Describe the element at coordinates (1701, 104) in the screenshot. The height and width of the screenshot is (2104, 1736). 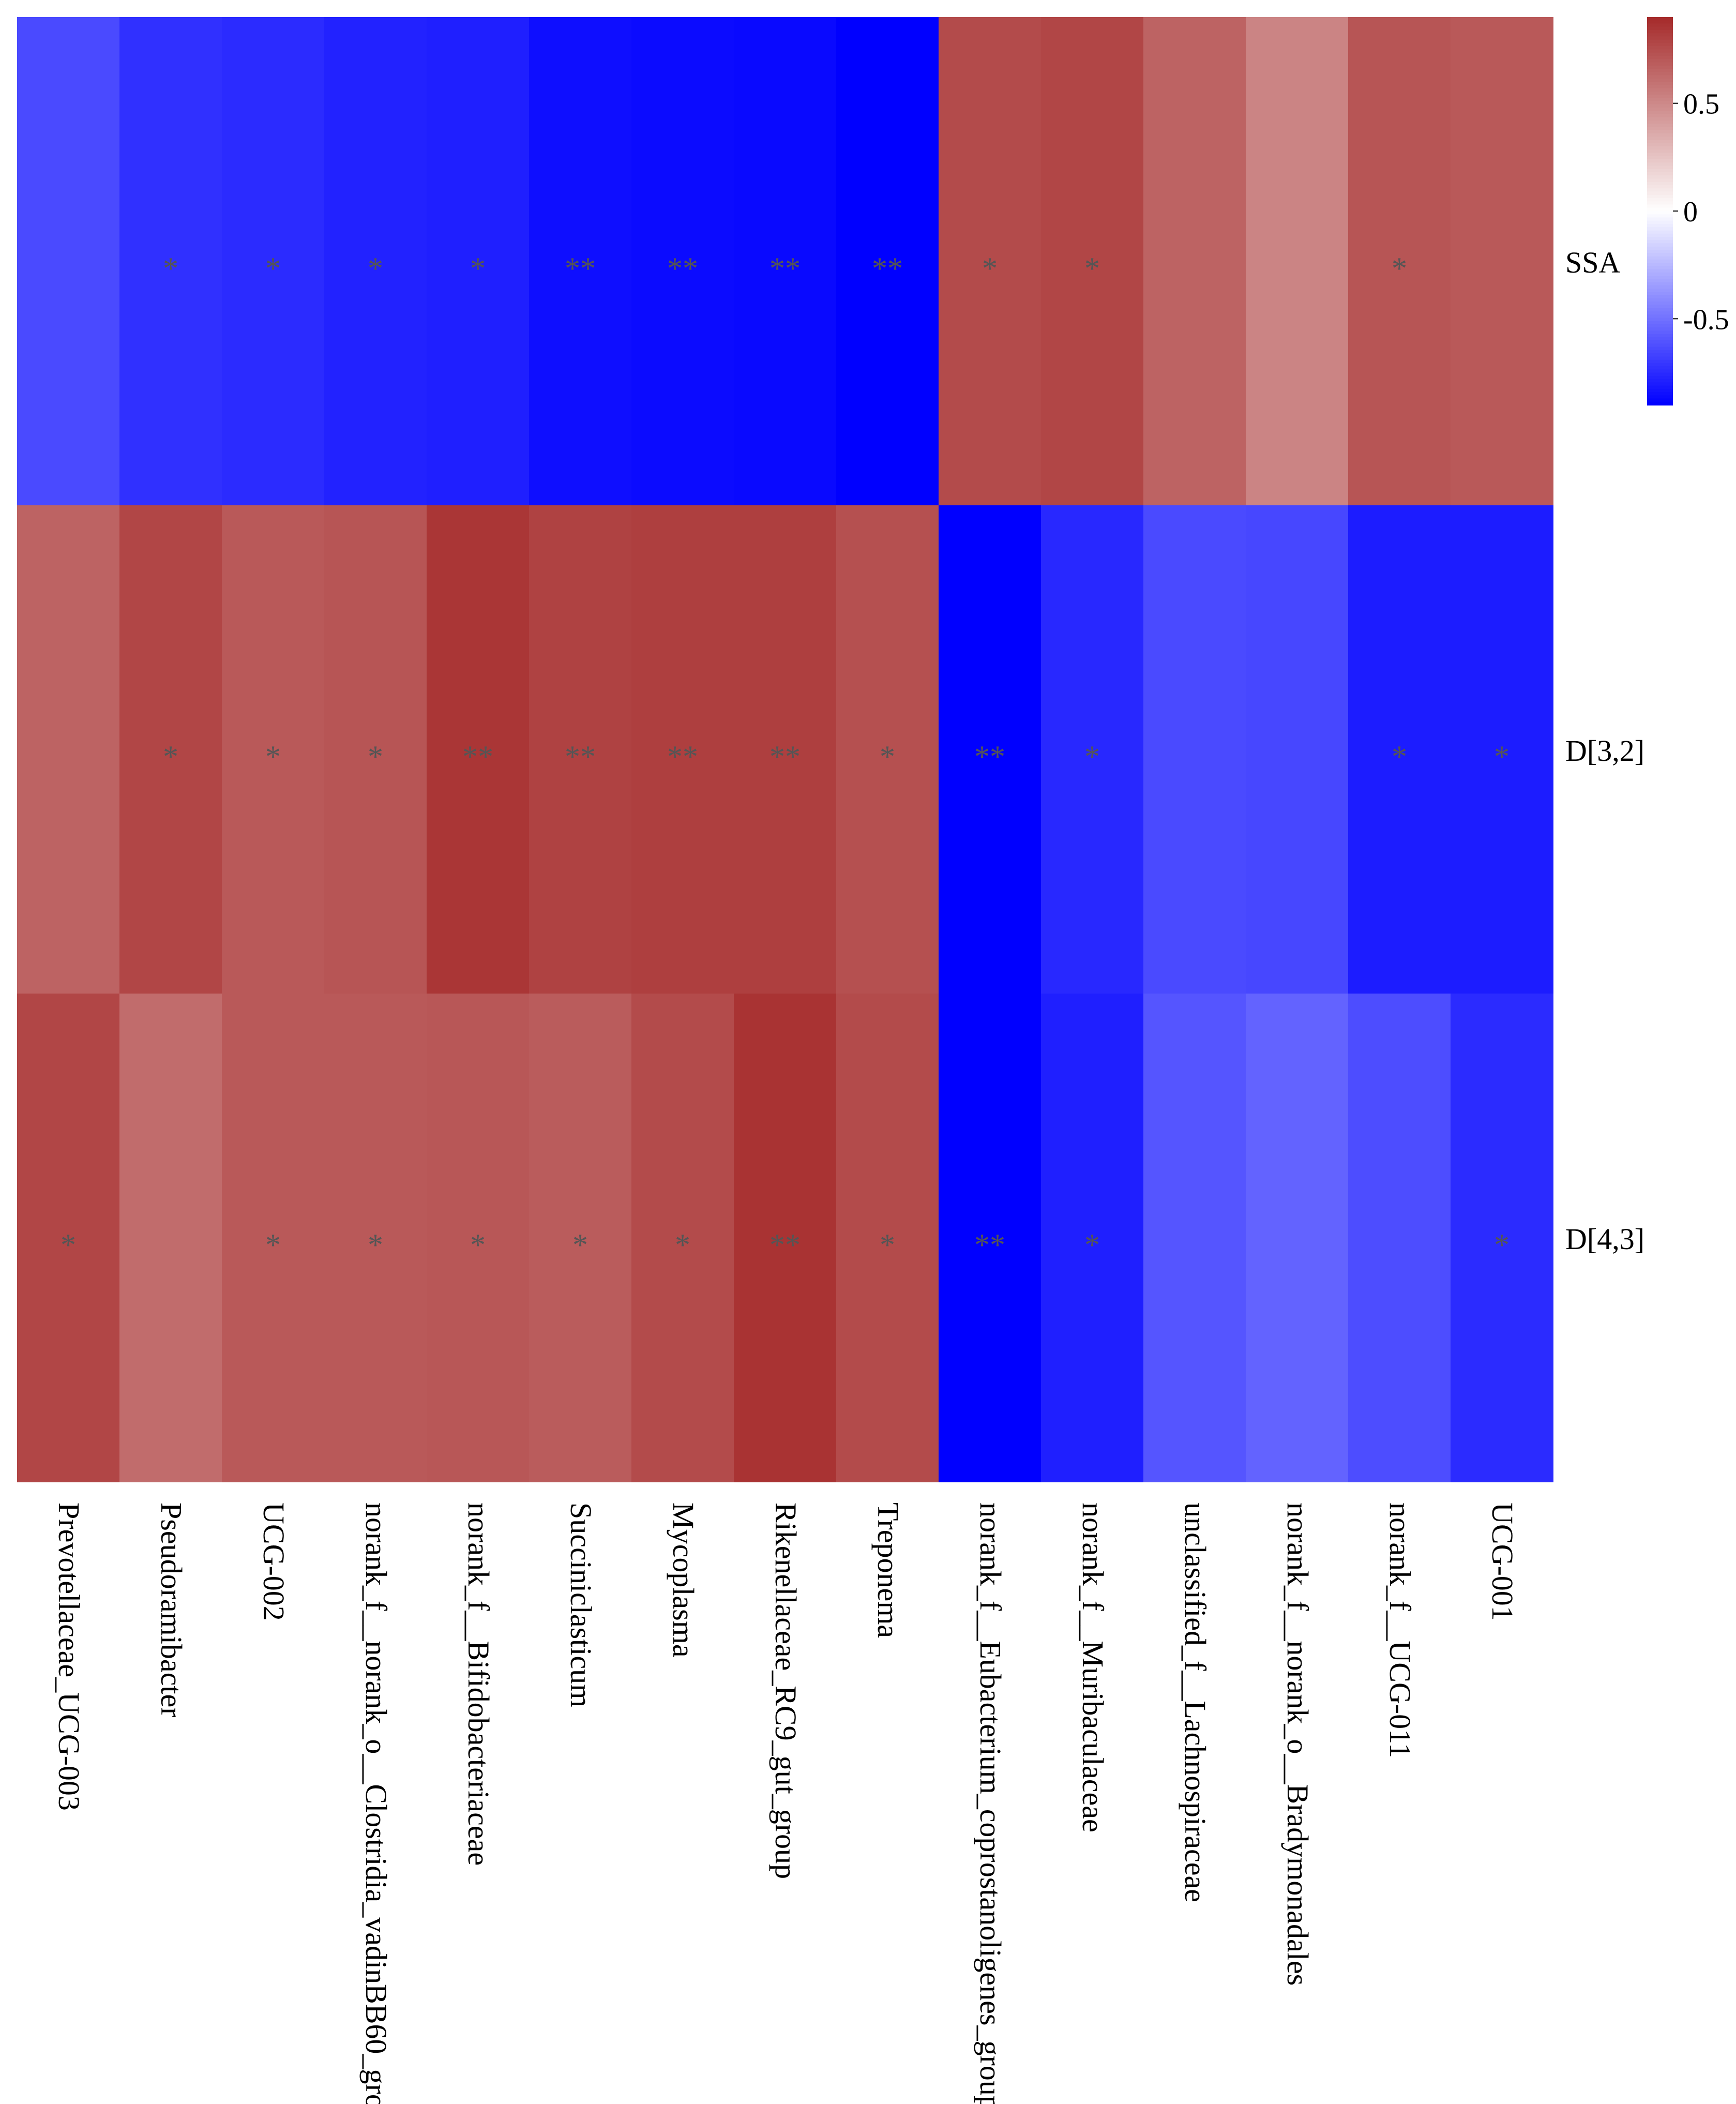
I see `legend-tick-label: 0.5` at that location.